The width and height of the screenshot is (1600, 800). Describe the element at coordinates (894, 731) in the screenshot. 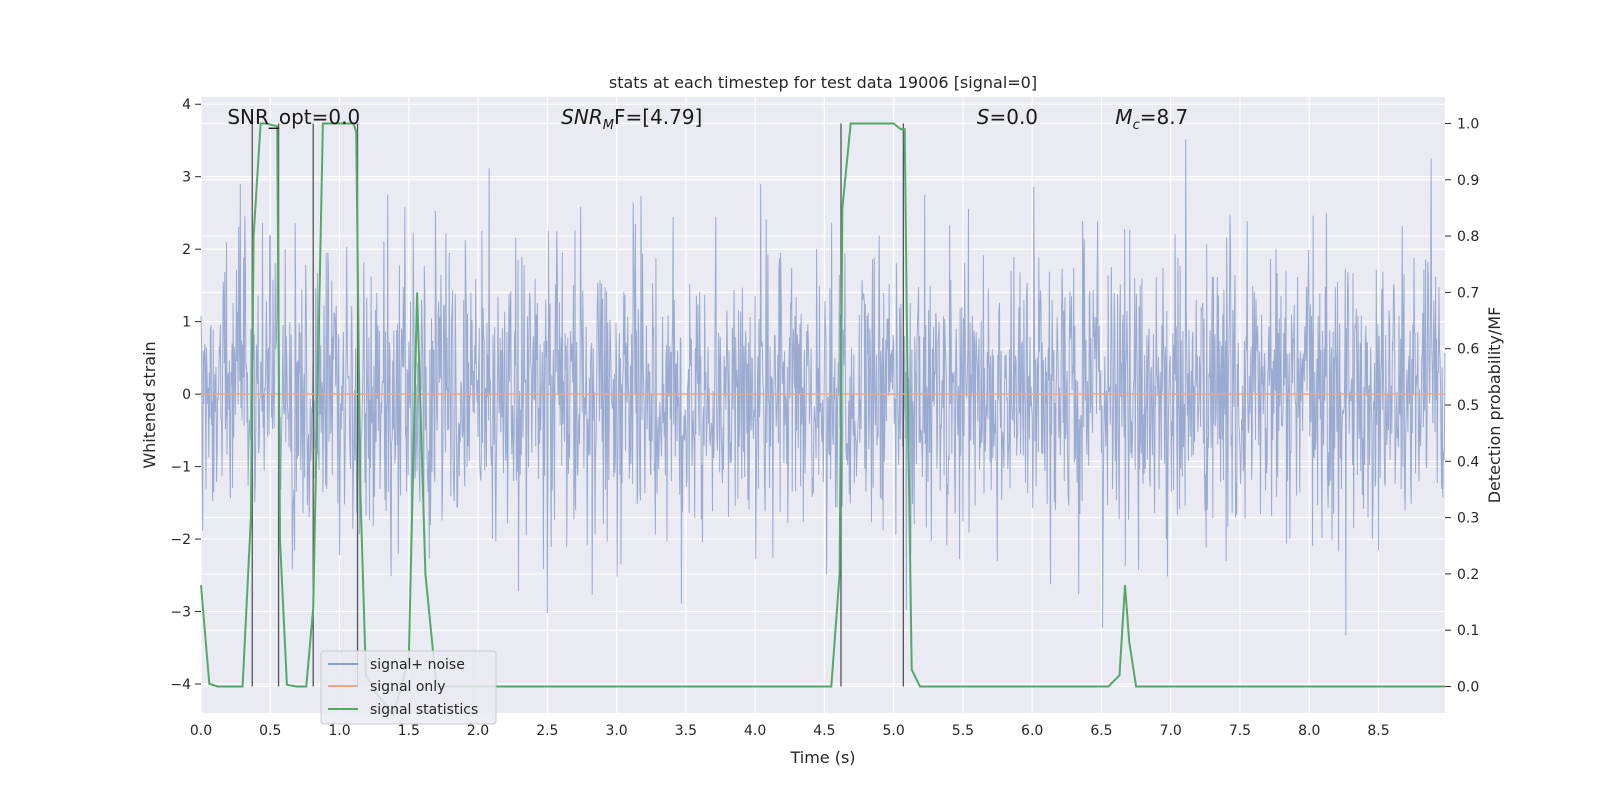

I see `x-tick-label: 5.0` at that location.